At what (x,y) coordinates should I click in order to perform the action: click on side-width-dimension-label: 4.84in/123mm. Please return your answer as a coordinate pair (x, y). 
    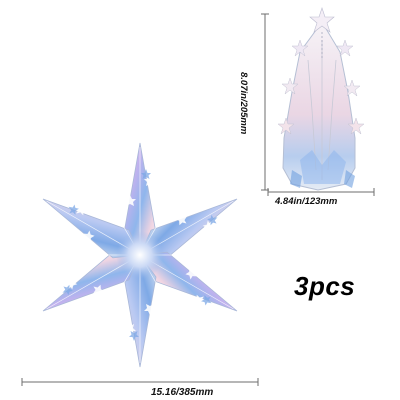
    Looking at the image, I should click on (306, 201).